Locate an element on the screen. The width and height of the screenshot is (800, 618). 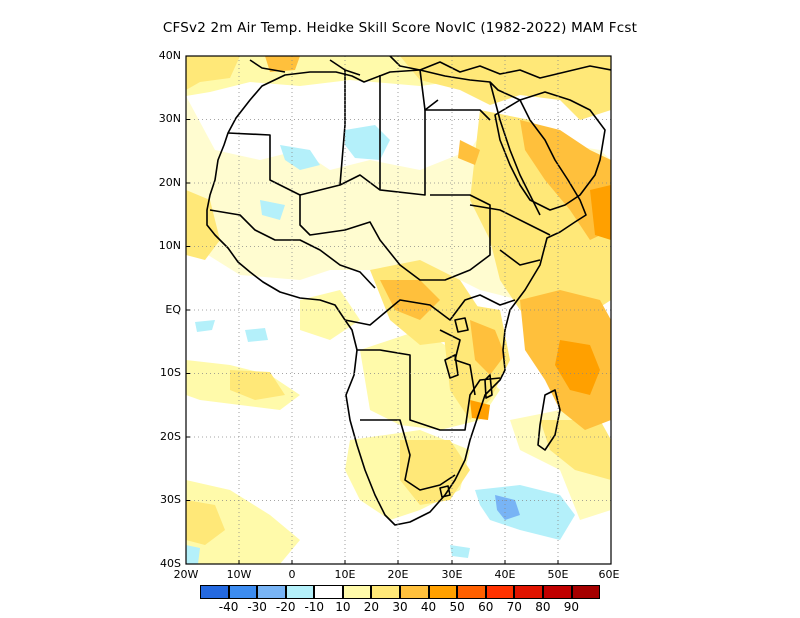
lon-label-40e: 40E is located at coordinates (505, 574).